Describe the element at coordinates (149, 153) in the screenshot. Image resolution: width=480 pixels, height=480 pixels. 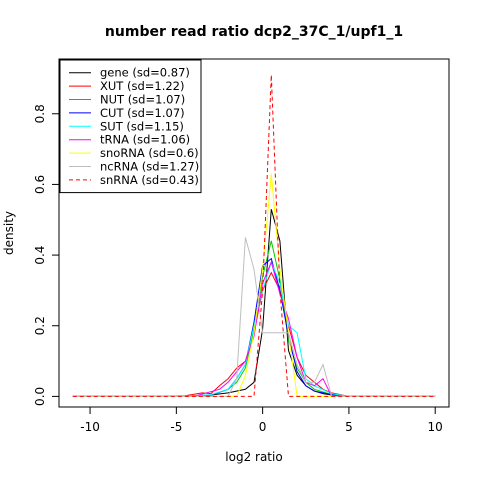
I see `legend-label: snoRNA (sd=0.6)` at that location.